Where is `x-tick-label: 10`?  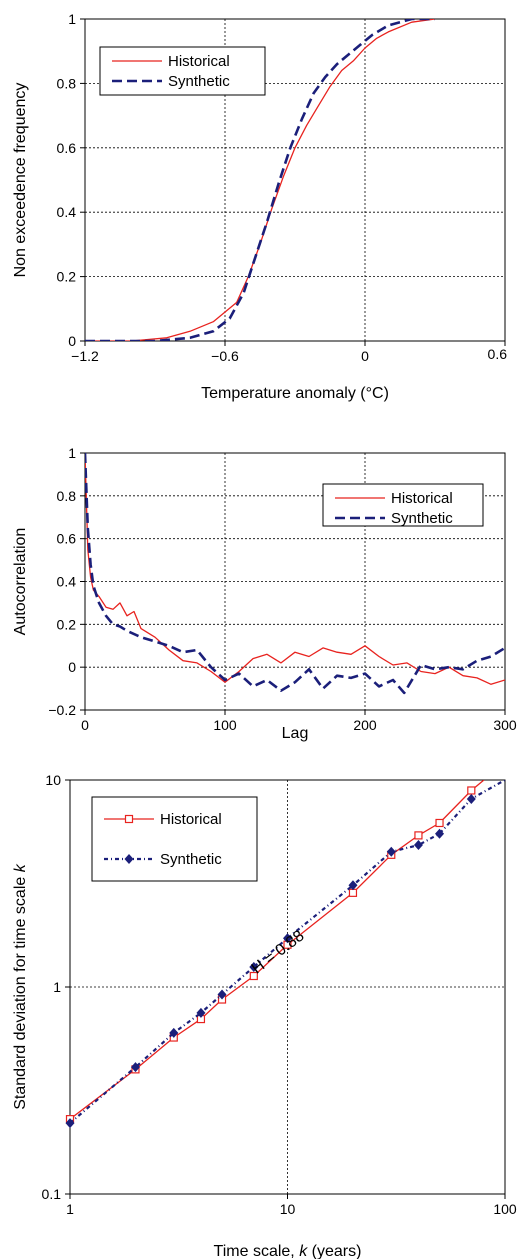
x-tick-label: 10 is located at coordinates (288, 1209).